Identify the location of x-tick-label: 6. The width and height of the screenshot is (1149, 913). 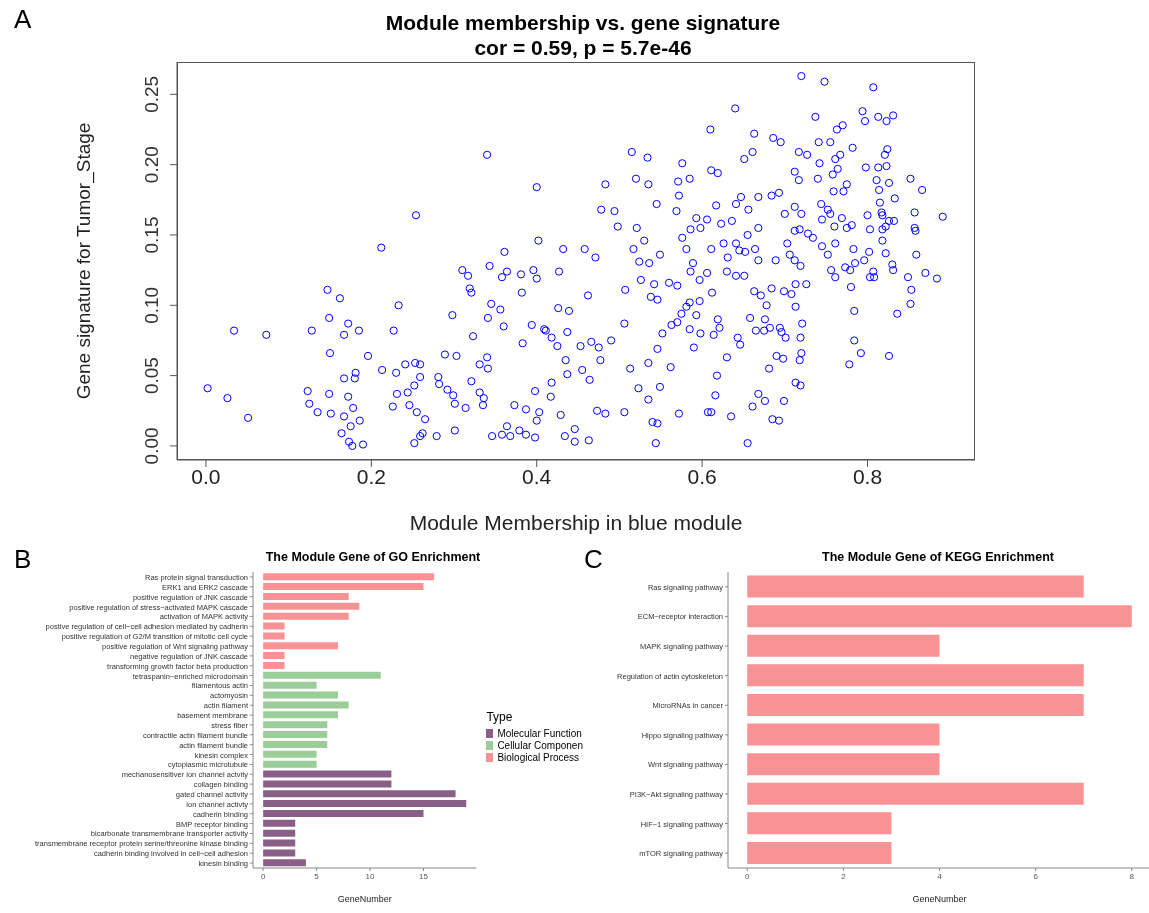
(1036, 876).